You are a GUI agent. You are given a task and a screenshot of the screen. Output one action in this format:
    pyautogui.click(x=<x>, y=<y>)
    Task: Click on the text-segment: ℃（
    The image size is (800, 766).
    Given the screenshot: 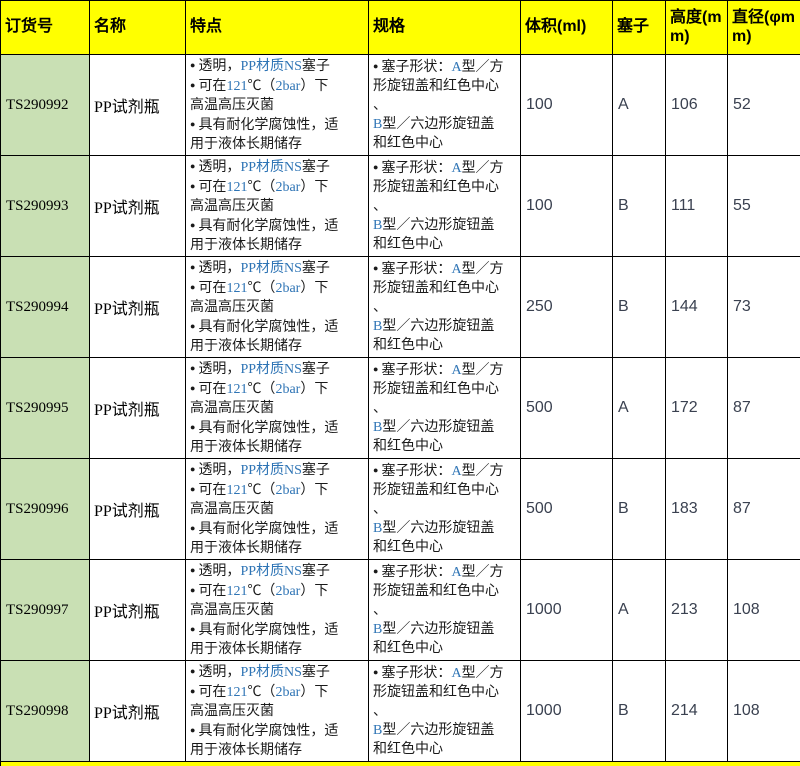 What is the action you would take?
    pyautogui.click(x=261, y=692)
    